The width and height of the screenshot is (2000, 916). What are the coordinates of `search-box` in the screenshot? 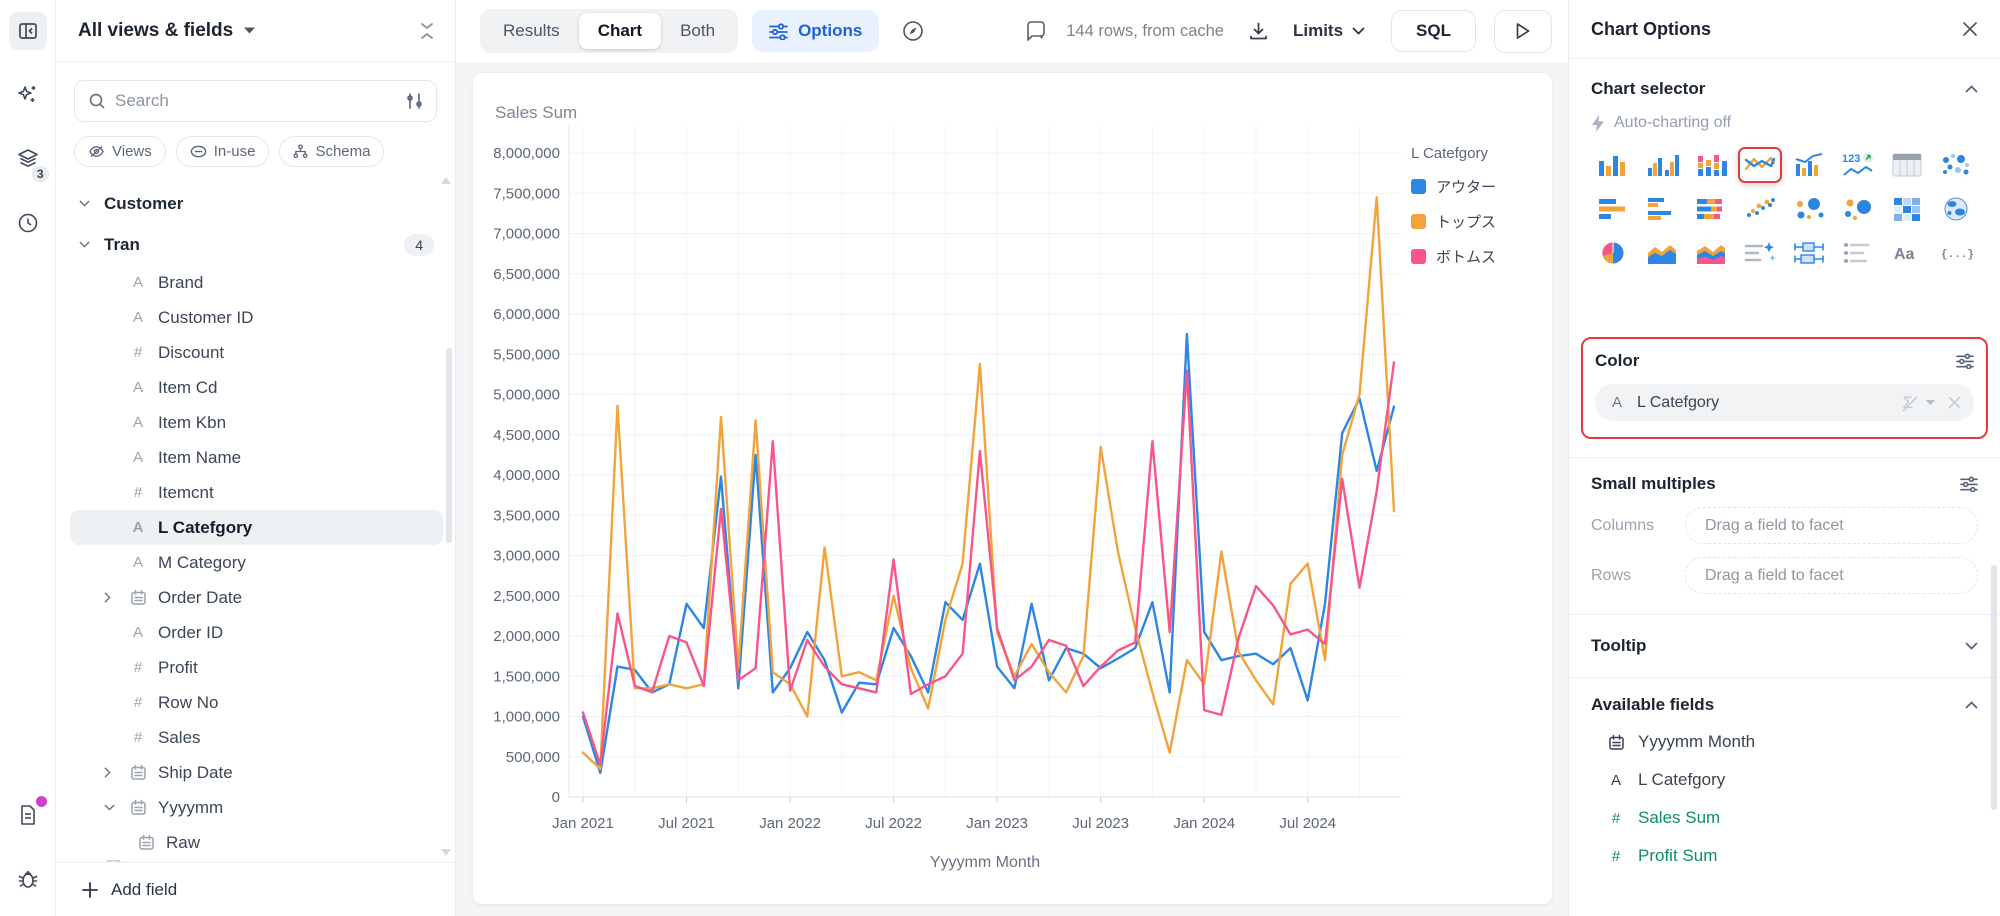 It's located at (255, 101).